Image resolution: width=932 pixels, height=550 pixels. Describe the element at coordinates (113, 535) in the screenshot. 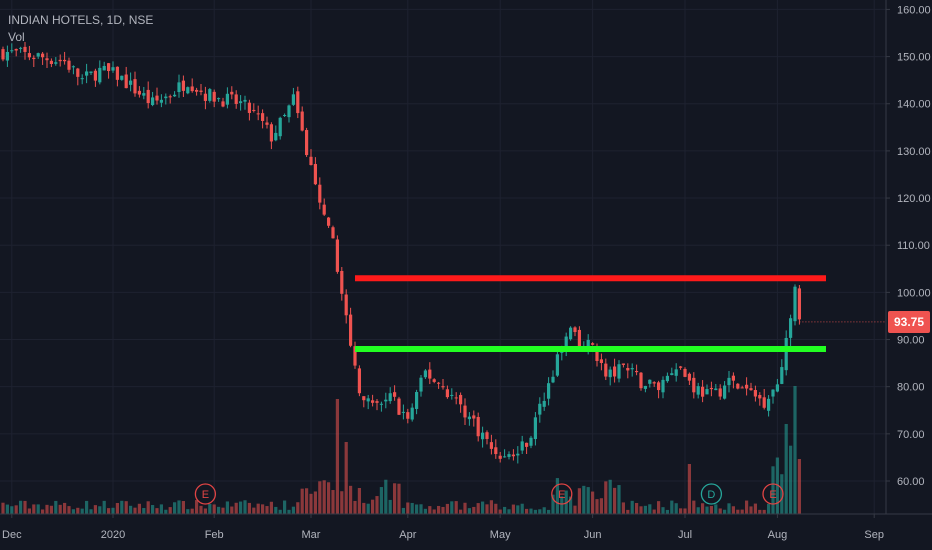

I see `x-tick-label: 2020` at that location.